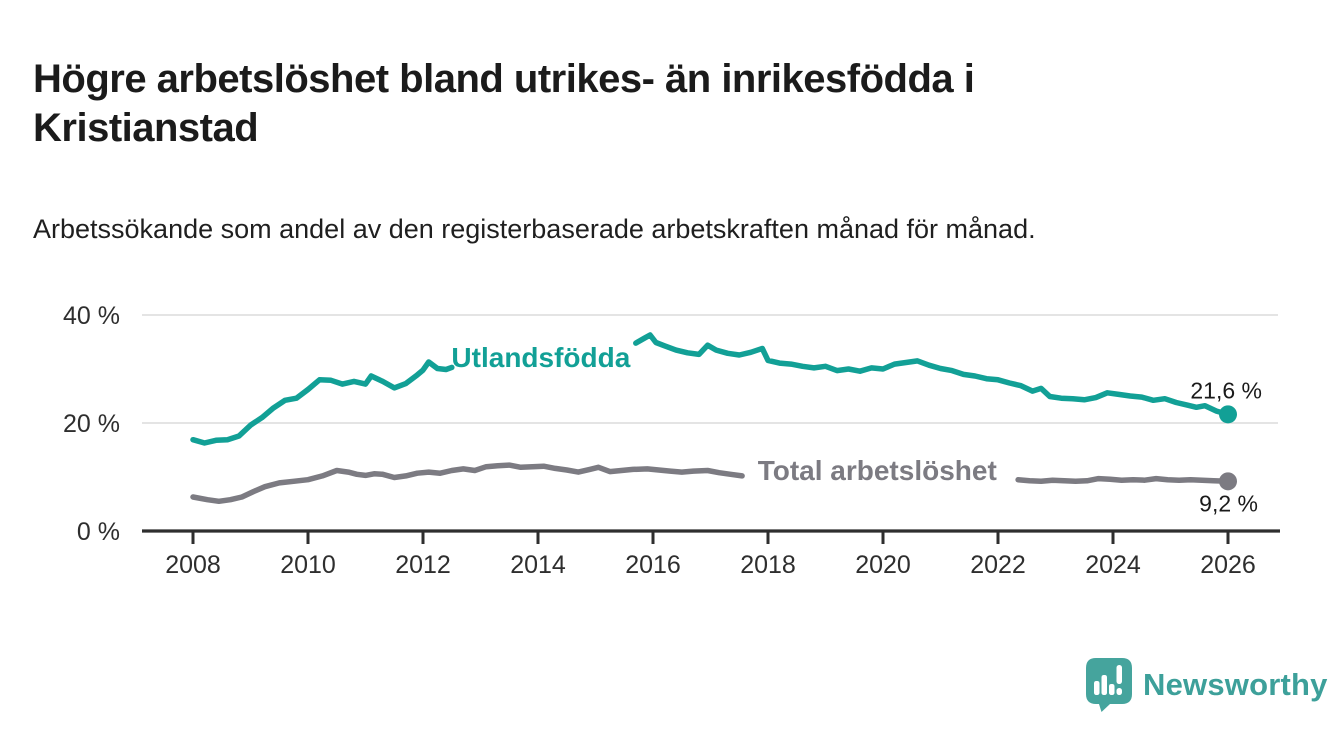  I want to click on y-axis-label: 0 %, so click(98, 532).